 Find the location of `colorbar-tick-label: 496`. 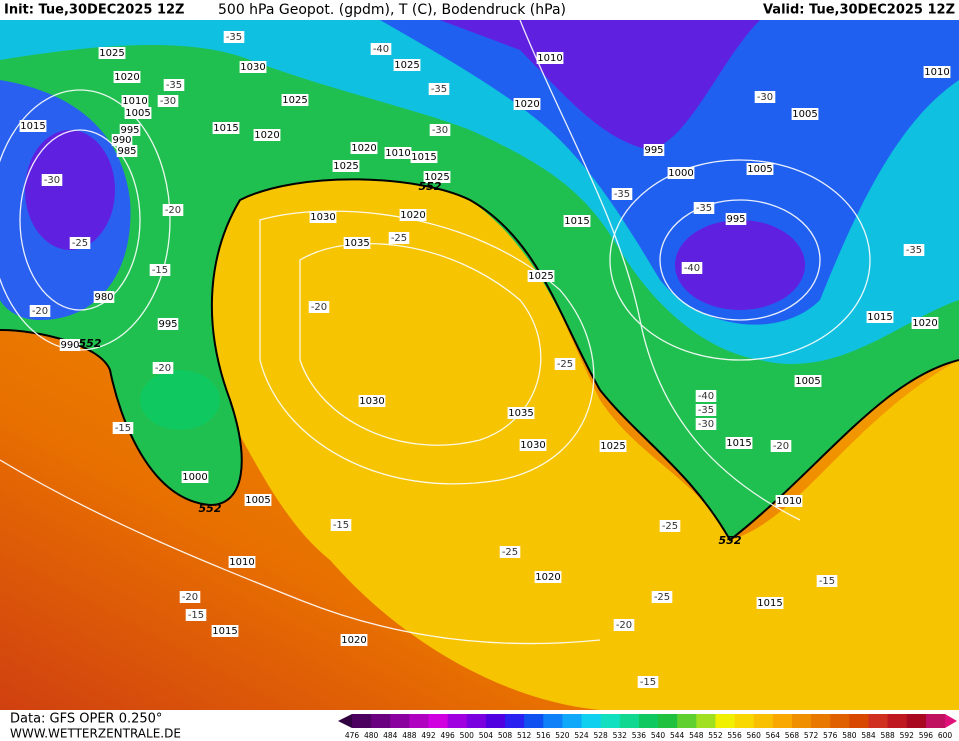

colorbar-tick-label: 496 is located at coordinates (447, 735).